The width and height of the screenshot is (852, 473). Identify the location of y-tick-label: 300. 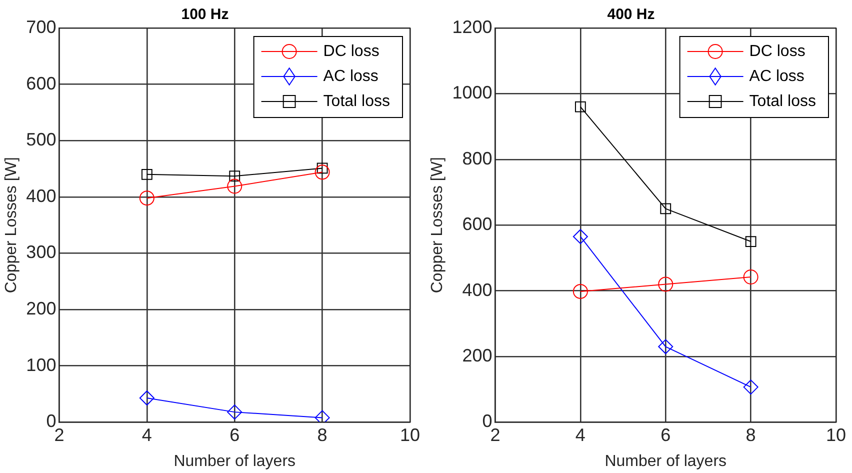
(41, 252).